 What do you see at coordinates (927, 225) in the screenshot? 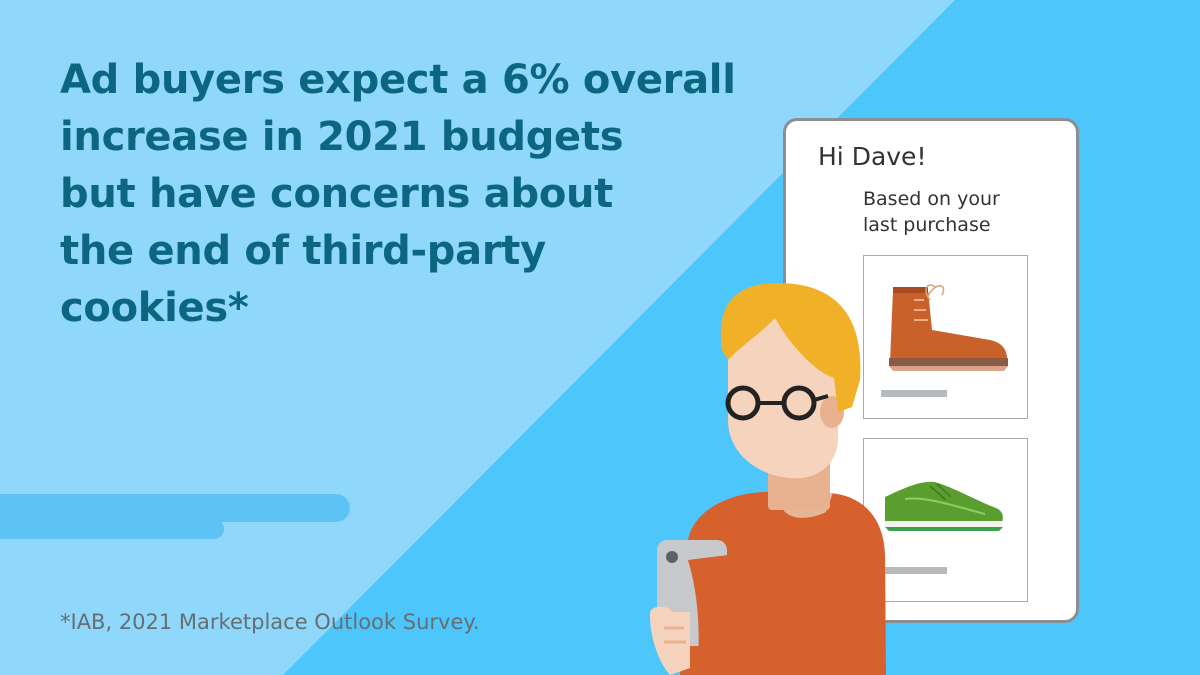
I see `subtitle-line: last purchase` at bounding box center [927, 225].